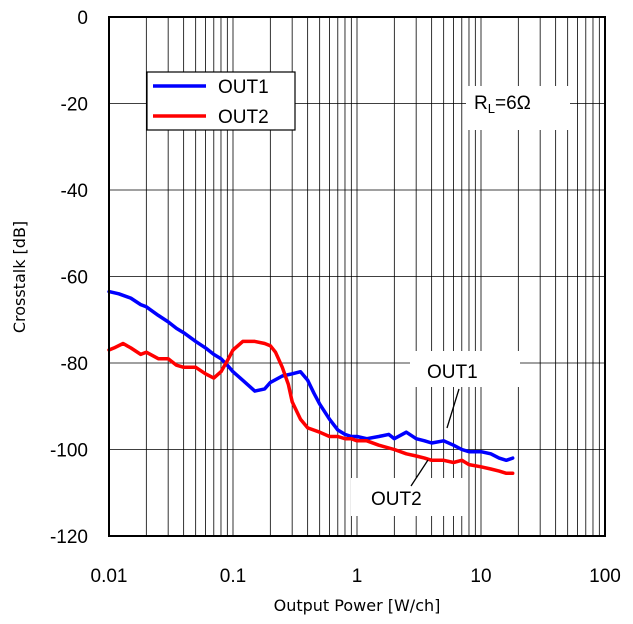 The image size is (633, 624). What do you see at coordinates (419, 473) in the screenshot?
I see `out2-leader-line` at bounding box center [419, 473].